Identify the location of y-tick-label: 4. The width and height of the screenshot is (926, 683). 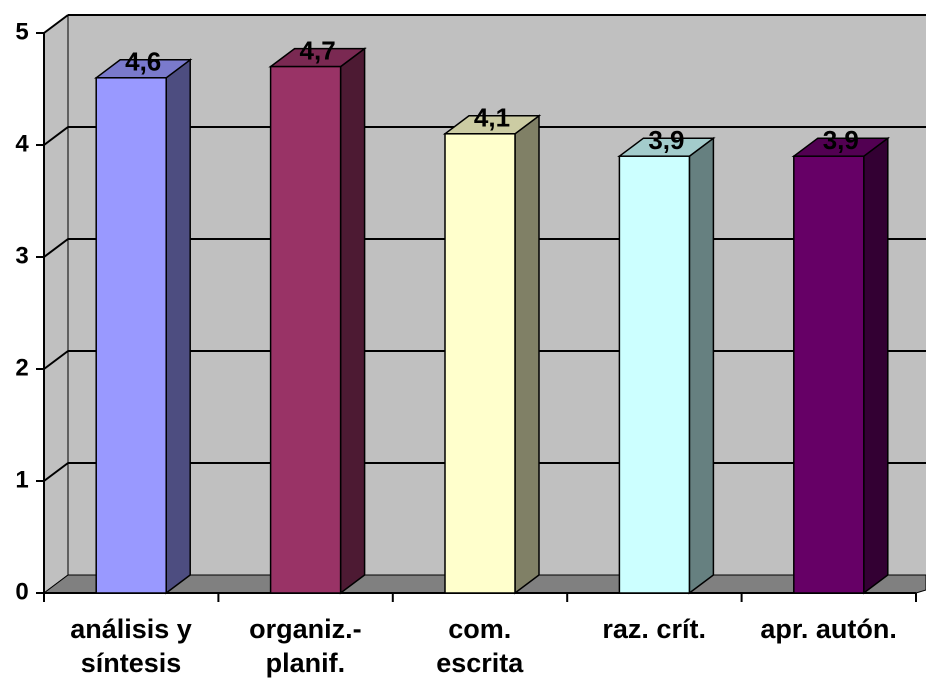
(22, 143).